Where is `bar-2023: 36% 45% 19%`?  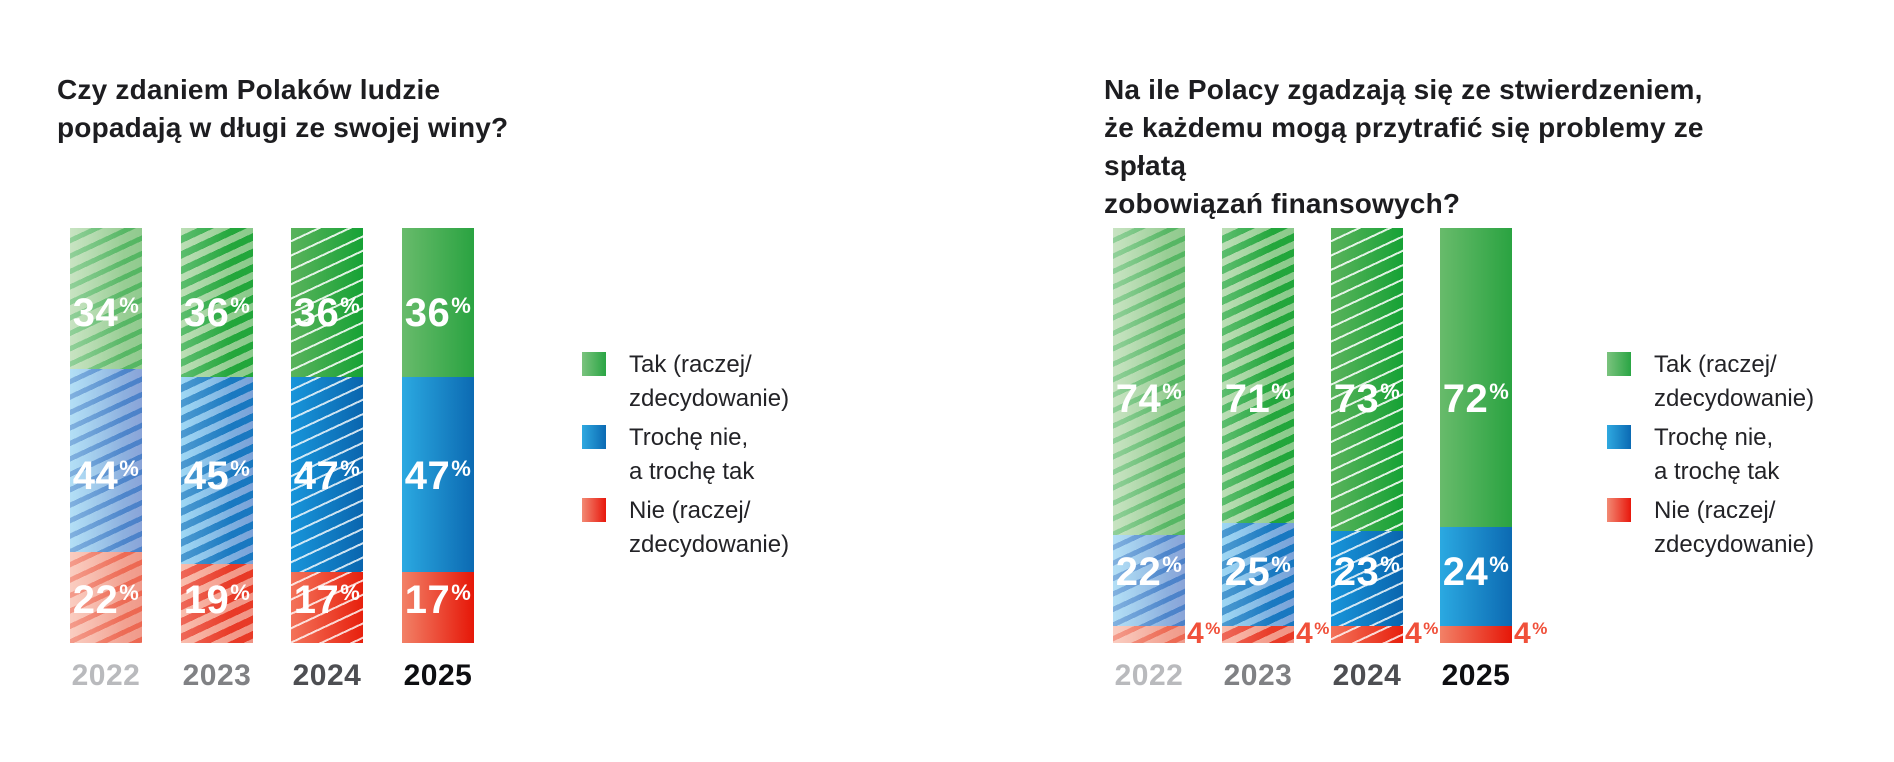 bar-2023: 36% 45% 19% is located at coordinates (217, 435).